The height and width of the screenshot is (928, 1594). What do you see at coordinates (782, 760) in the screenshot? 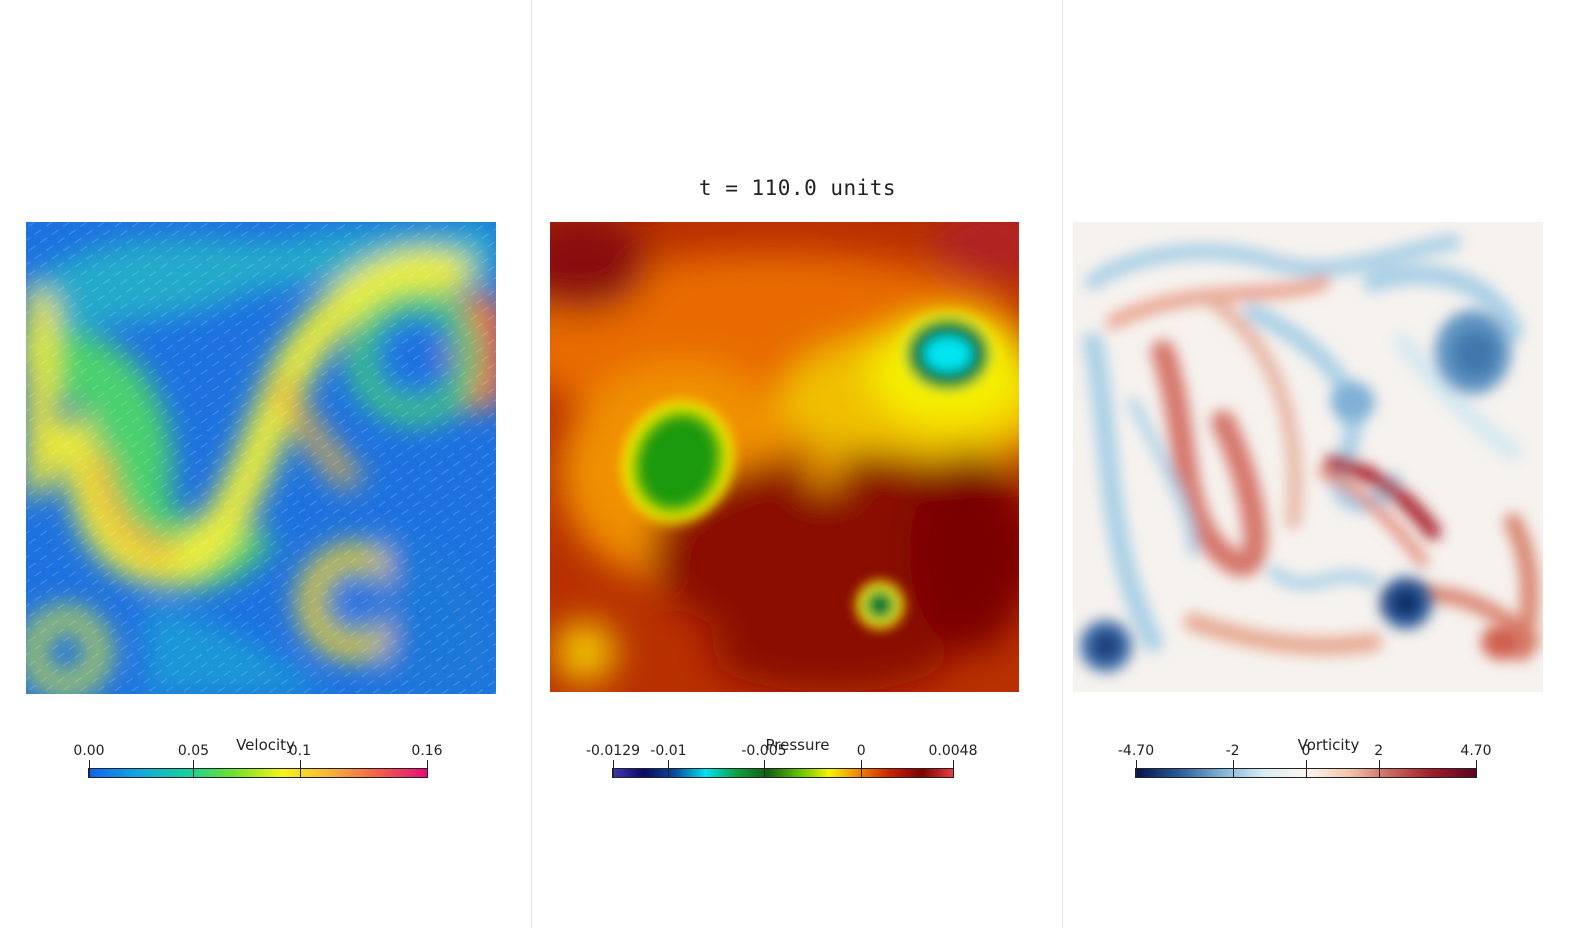
I see `colorbar-gradient: -0.0129 -0.01 -0.005 0 0.0048` at bounding box center [782, 760].